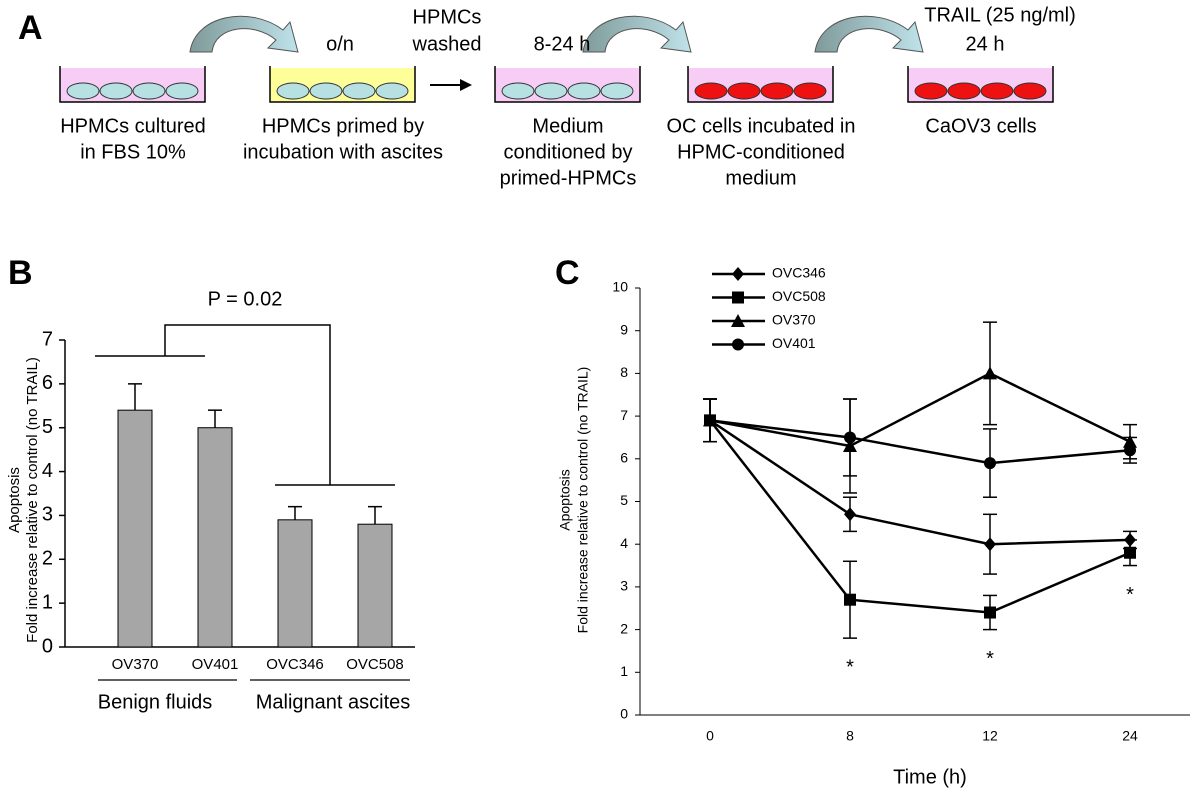 This screenshot has width=1200, height=795. I want to click on step-label: OC cells incubated in, so click(761, 126).